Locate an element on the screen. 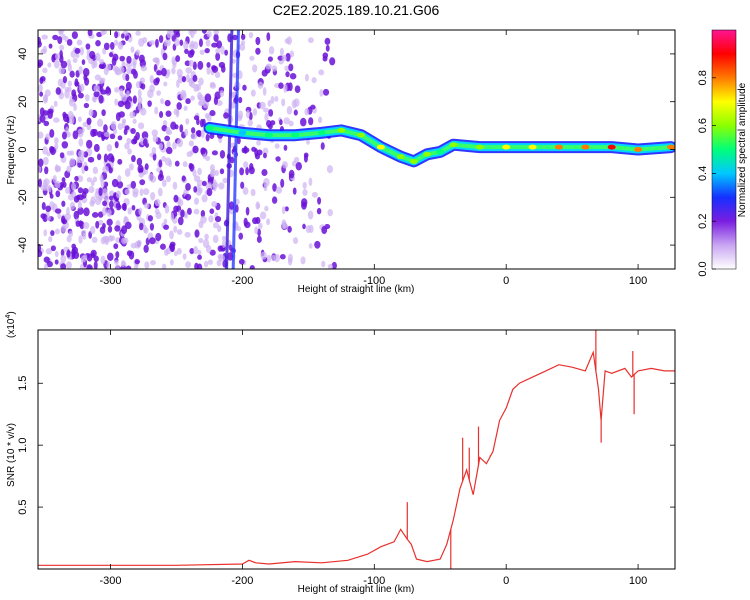 The height and width of the screenshot is (600, 750). snr-y-scale-close: ) is located at coordinates (11, 312).